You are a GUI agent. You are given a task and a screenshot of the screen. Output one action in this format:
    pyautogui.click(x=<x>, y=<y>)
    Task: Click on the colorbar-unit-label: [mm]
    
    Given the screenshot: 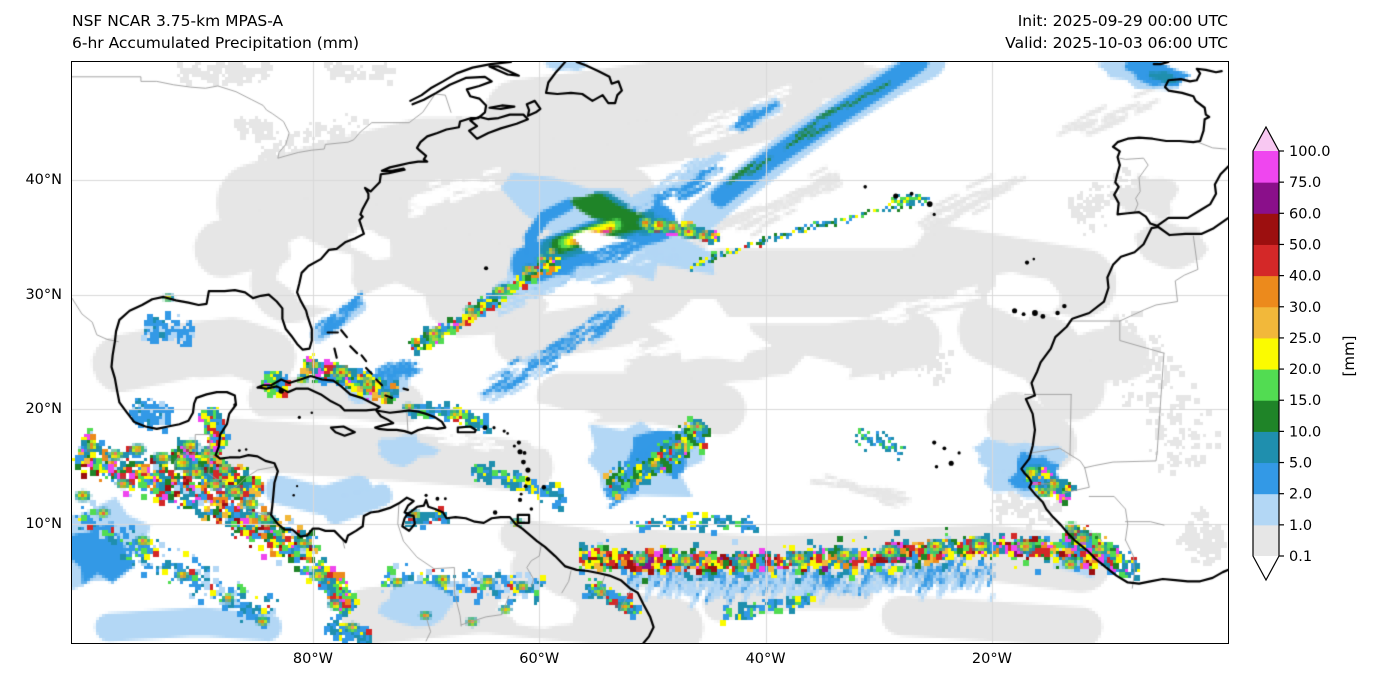 What is the action you would take?
    pyautogui.click(x=1349, y=356)
    